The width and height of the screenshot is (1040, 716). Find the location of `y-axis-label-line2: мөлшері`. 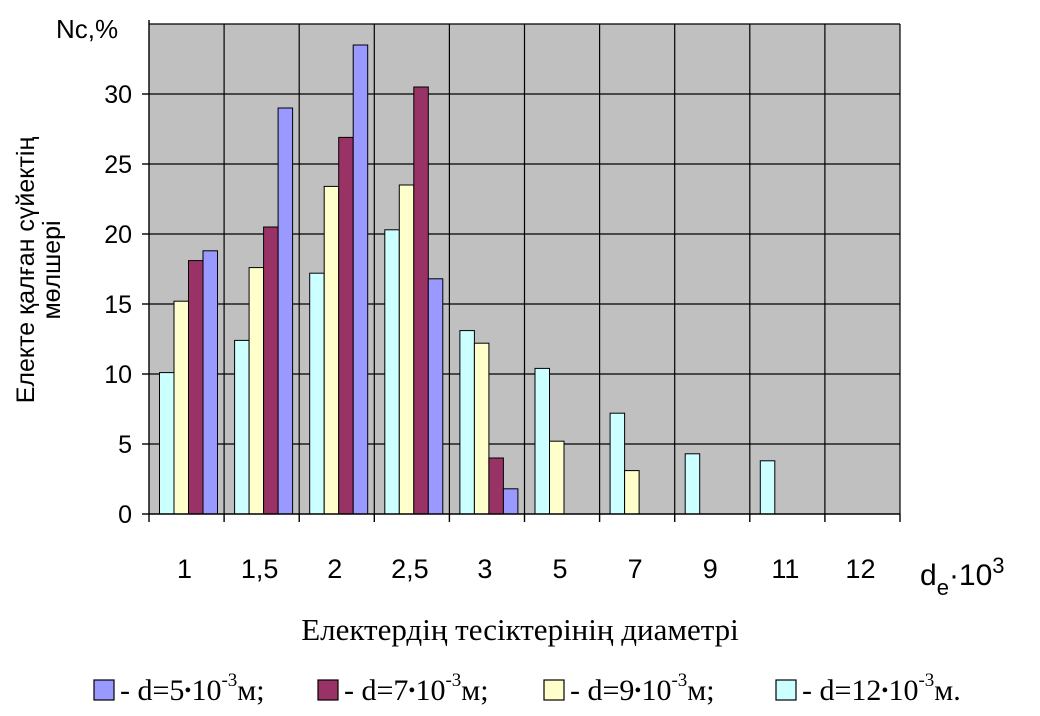

y-axis-label-line2: мөлшері is located at coordinates (52, 269).